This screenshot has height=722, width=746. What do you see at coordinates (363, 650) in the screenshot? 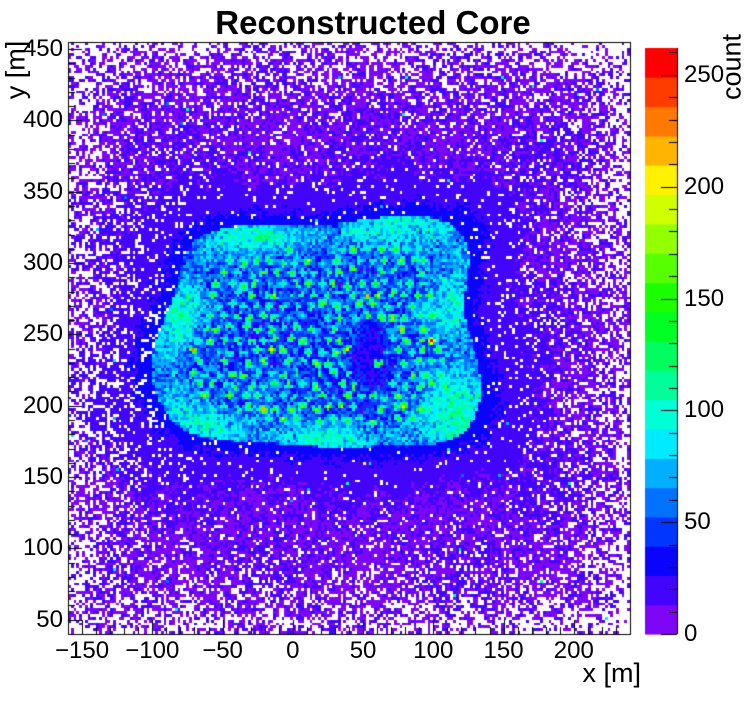
I see `x-tick-label: 50` at bounding box center [363, 650].